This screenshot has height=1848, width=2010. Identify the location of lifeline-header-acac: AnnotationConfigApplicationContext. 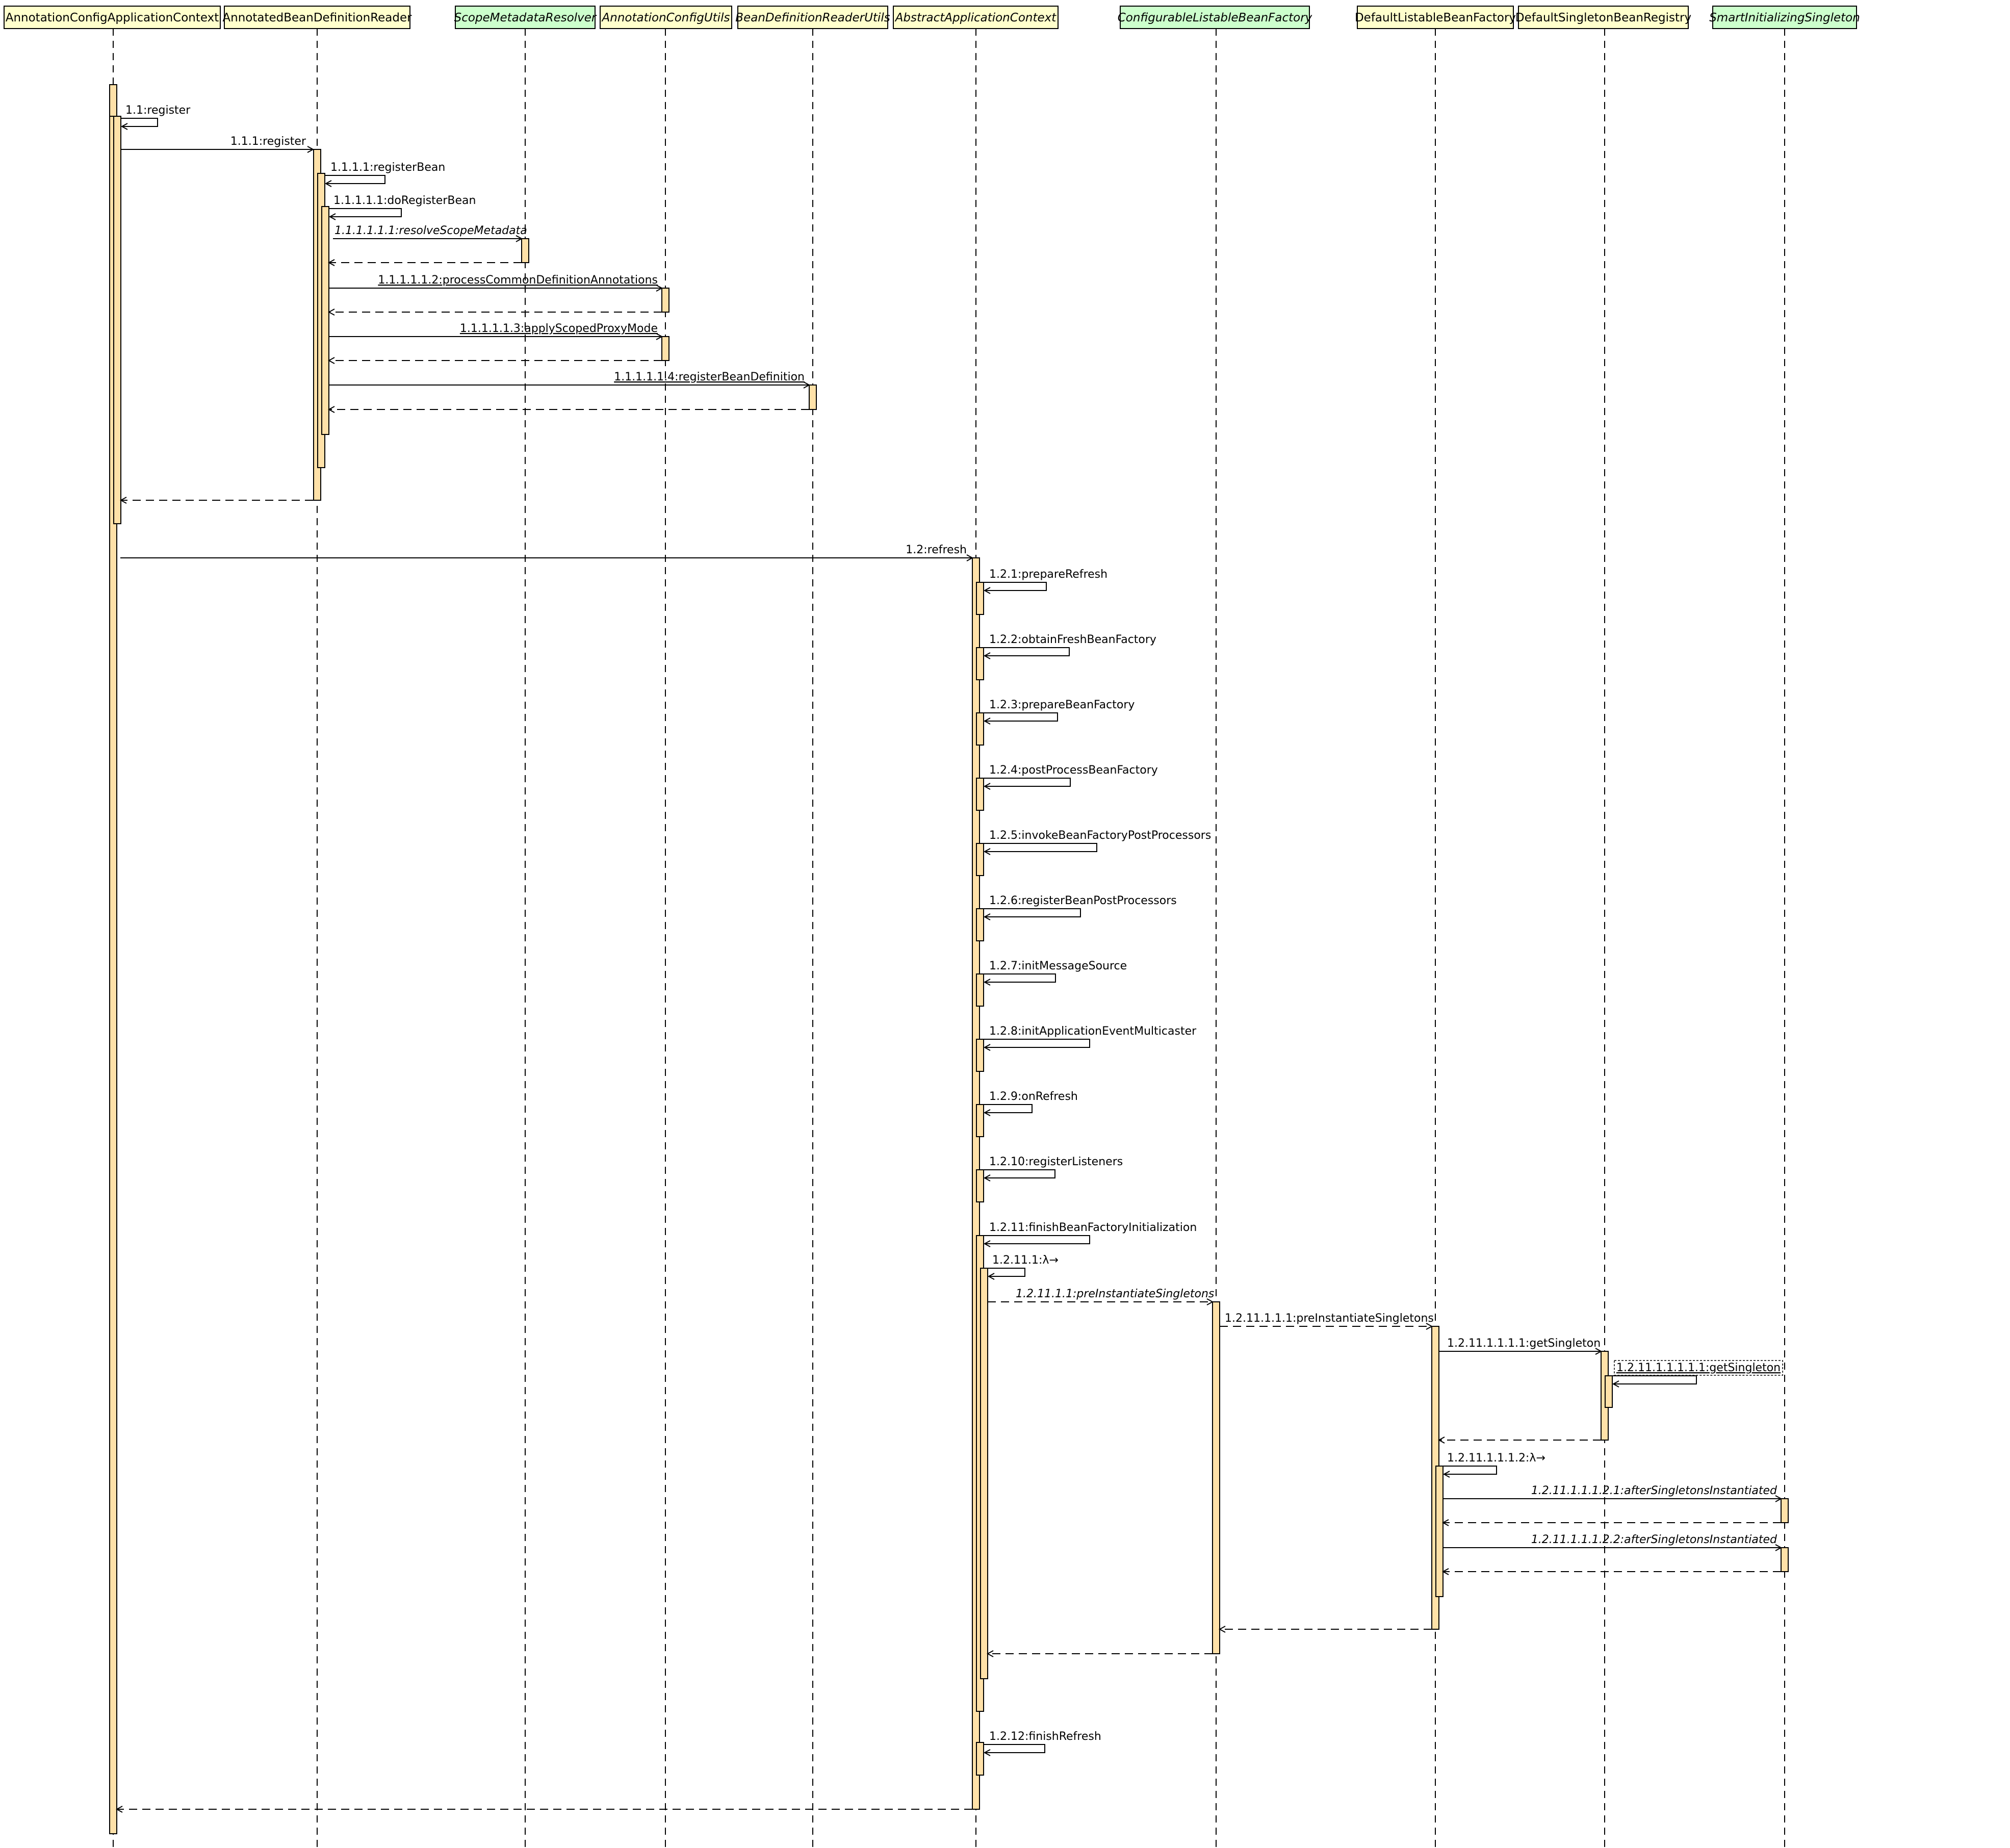
(113, 18).